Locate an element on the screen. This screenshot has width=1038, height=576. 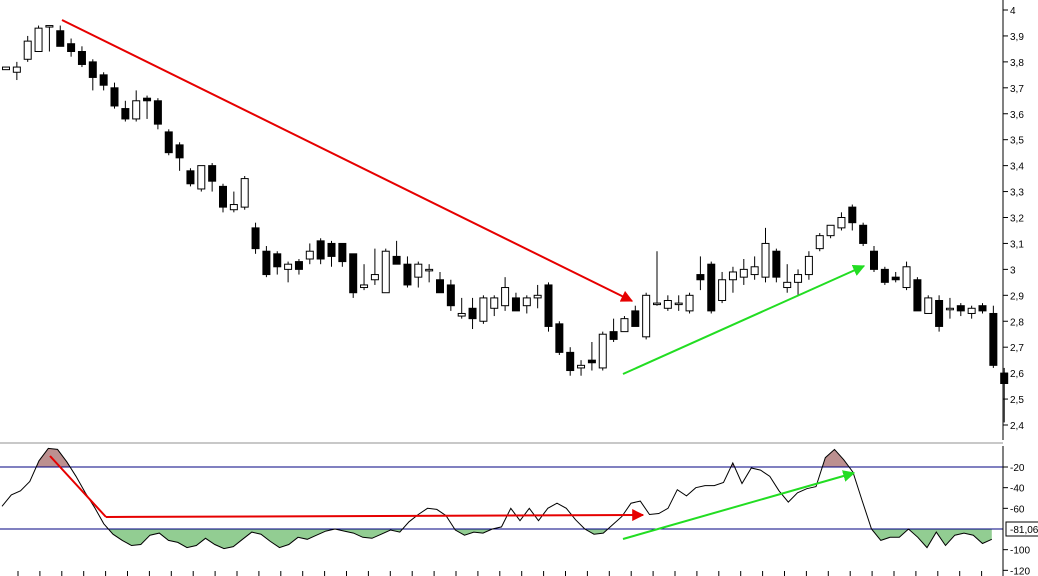
price-tick-label: 3,2 is located at coordinates (1017, 219).